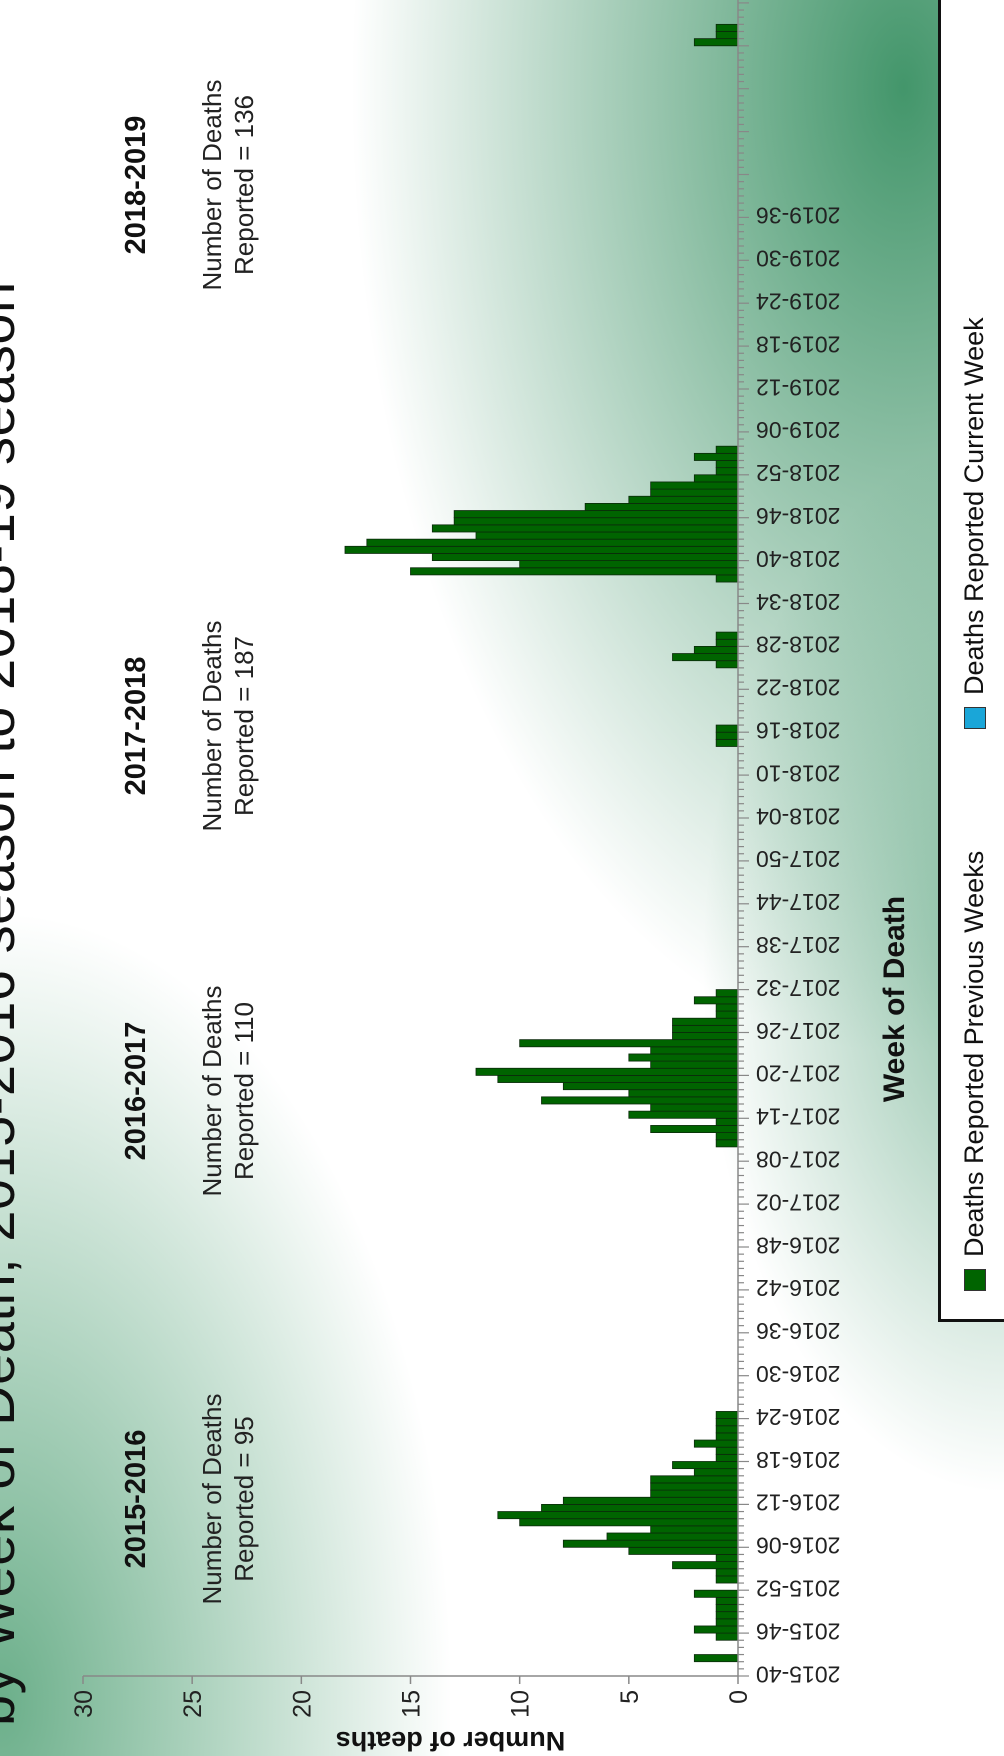  What do you see at coordinates (798, 1631) in the screenshot?
I see `x-tick-label: 2015-46` at bounding box center [798, 1631].